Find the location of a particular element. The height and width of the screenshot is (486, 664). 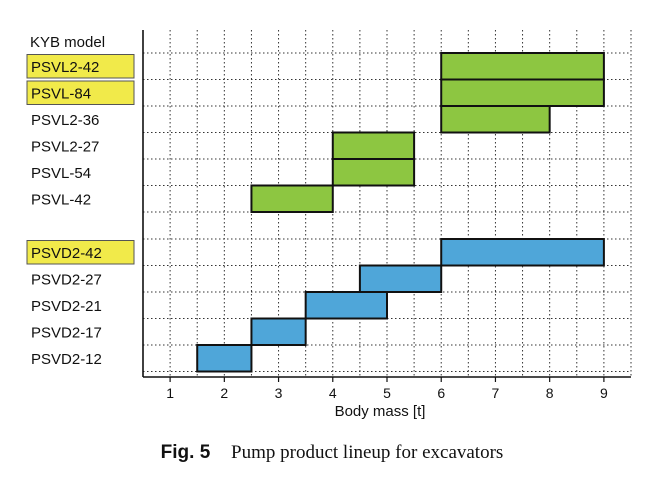

model-label: PSVL-84 is located at coordinates (61, 93).